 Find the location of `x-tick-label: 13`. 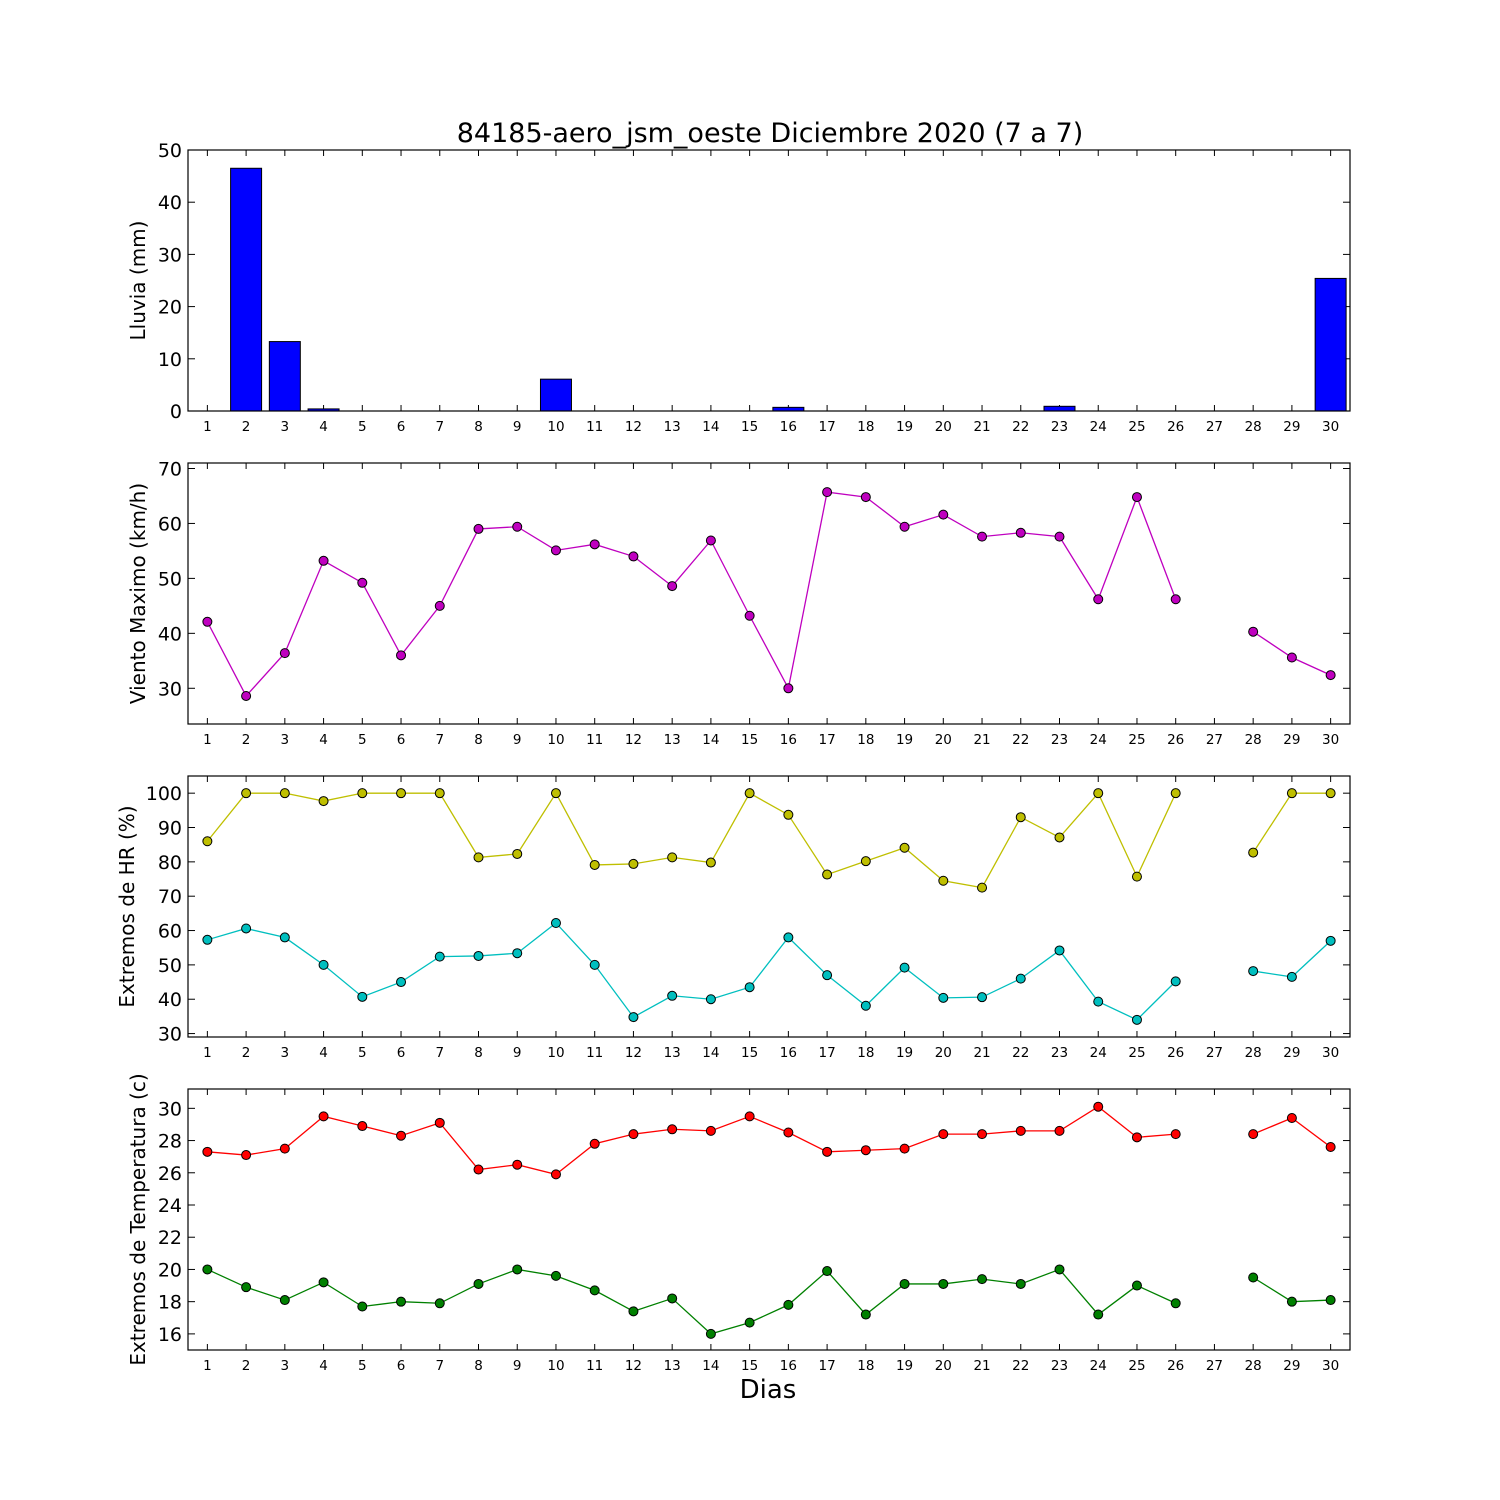

x-tick-label: 13 is located at coordinates (672, 1366).